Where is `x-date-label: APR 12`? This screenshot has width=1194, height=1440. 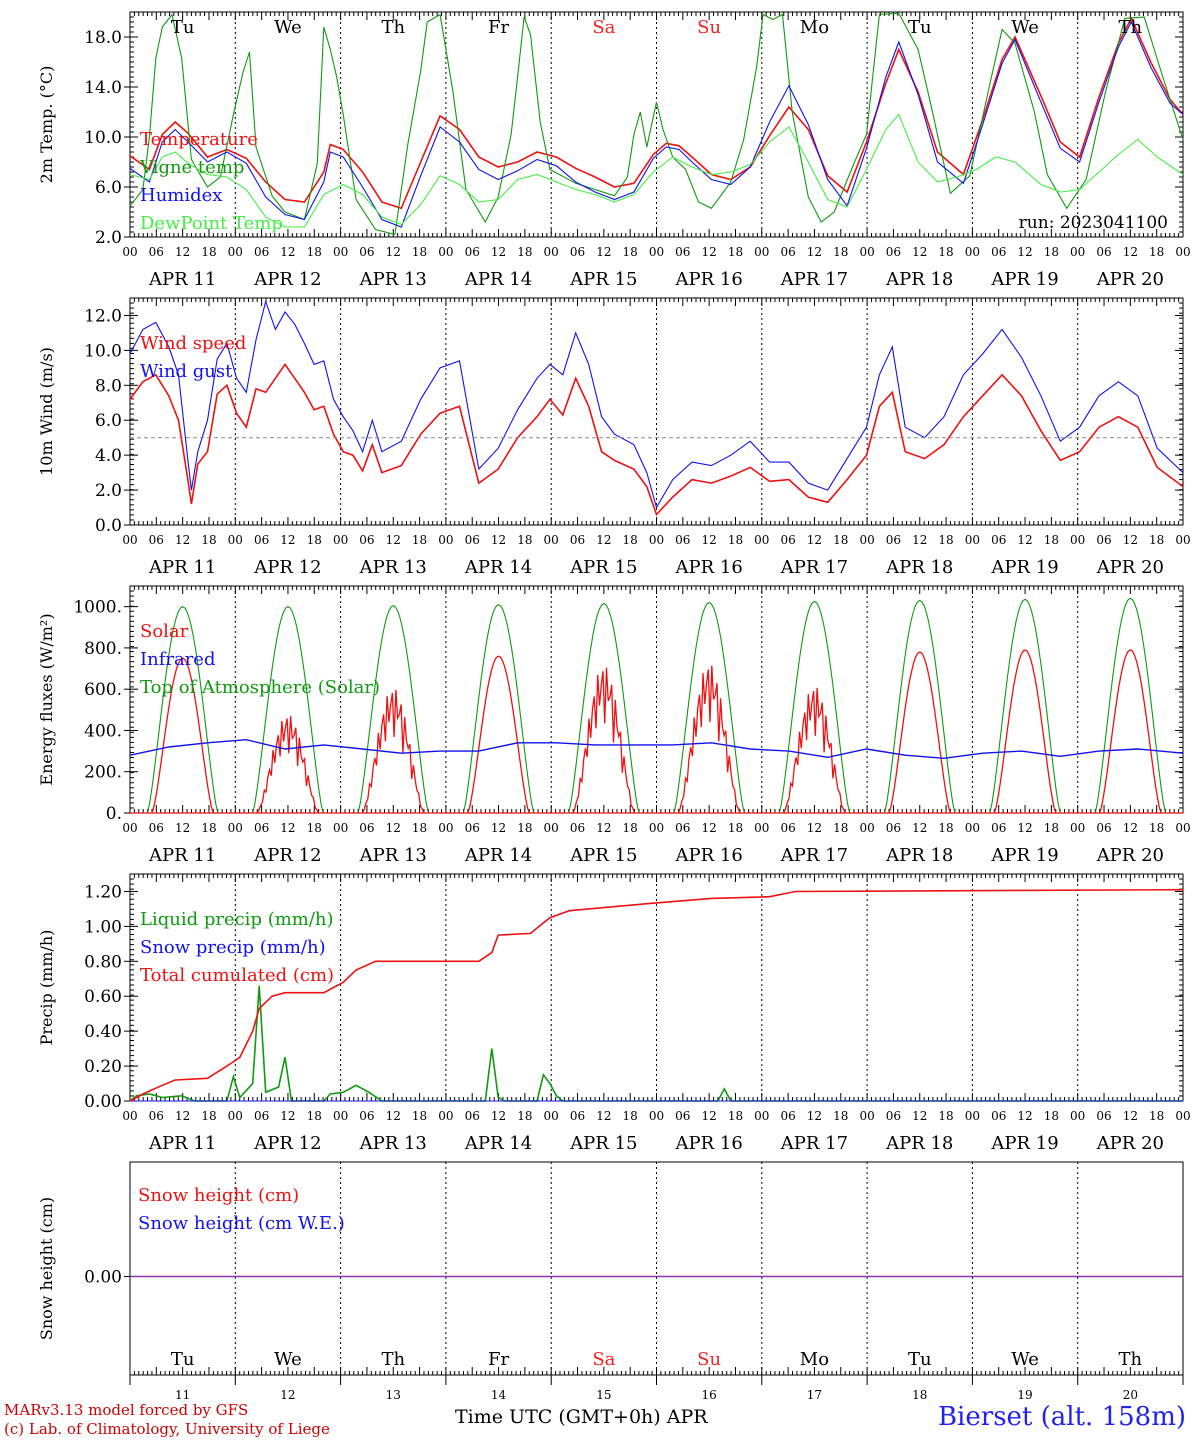
x-date-label: APR 12 is located at coordinates (287, 279).